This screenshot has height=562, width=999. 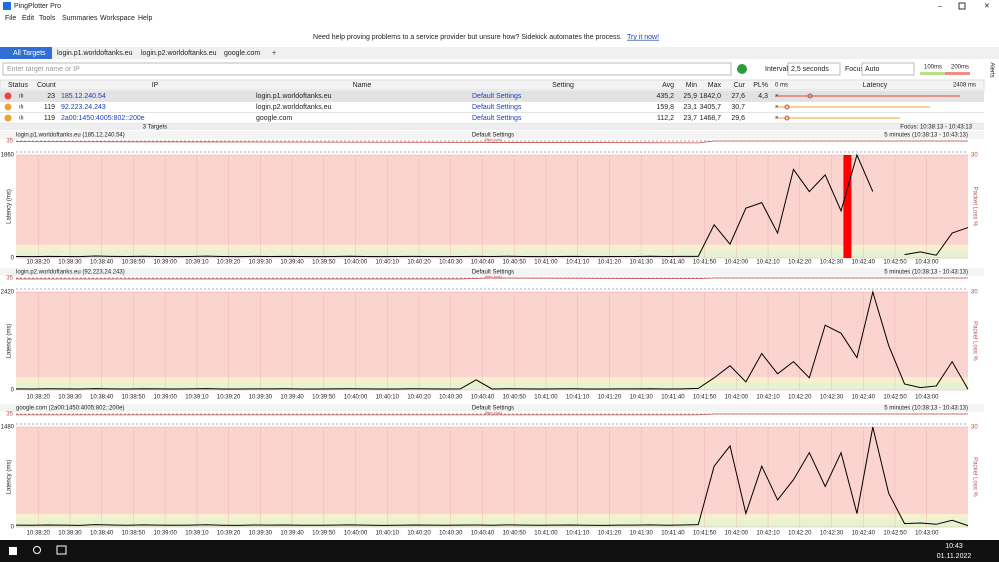 I want to click on input-placeholder: Enter target name or IP, so click(x=43, y=69).